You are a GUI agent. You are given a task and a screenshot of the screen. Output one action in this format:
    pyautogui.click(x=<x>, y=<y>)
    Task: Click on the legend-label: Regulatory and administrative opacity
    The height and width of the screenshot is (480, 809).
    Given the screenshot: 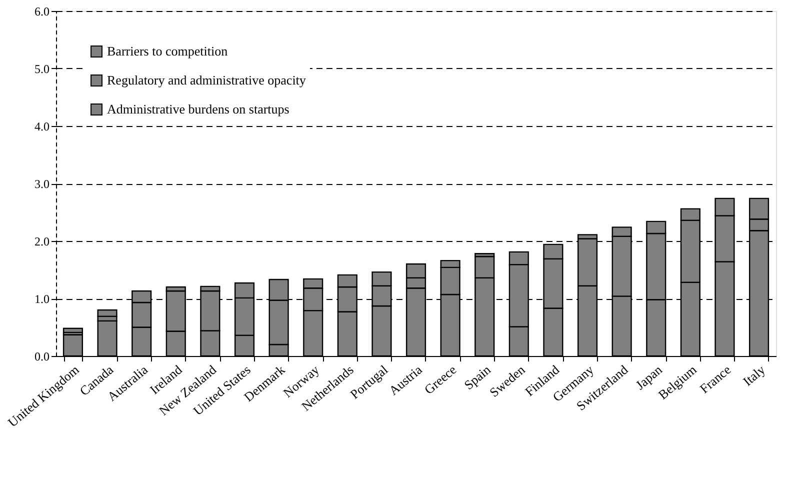 What is the action you would take?
    pyautogui.click(x=206, y=80)
    